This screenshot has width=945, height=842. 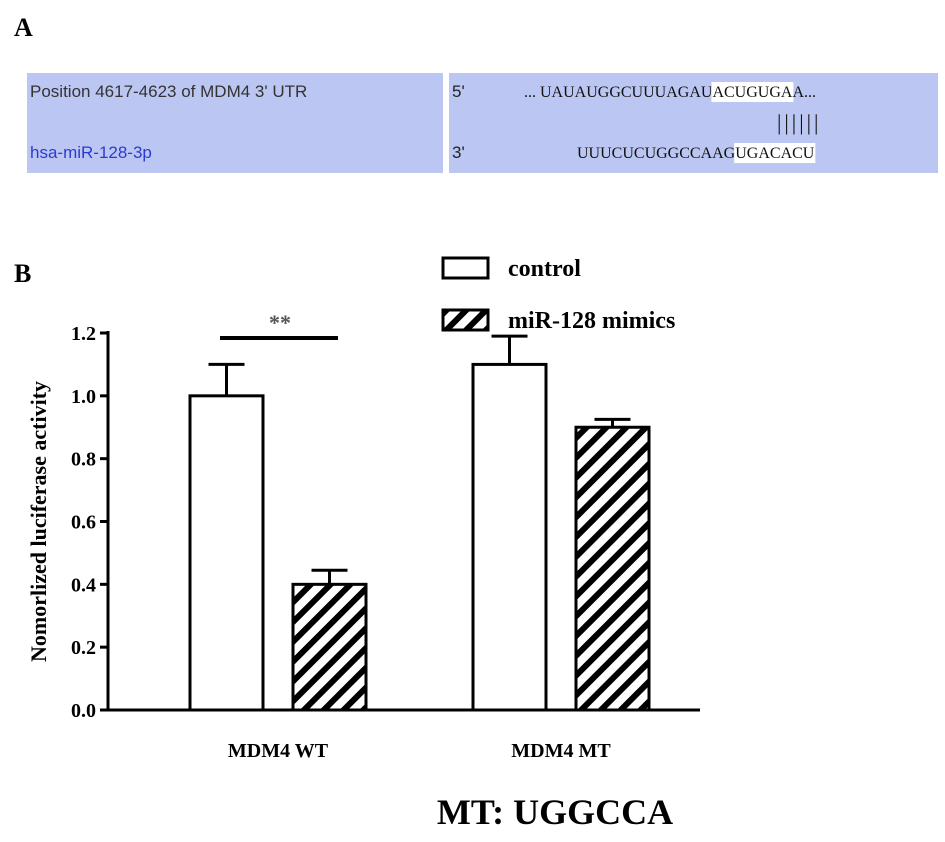 I want to click on row-name: hsa-miR-128-3p, so click(x=91, y=152).